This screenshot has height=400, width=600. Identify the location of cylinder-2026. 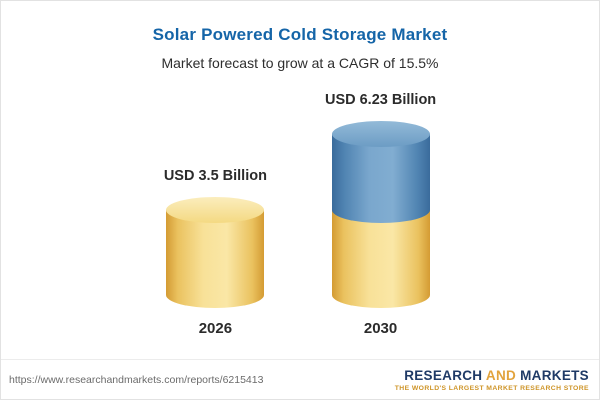
(215, 252).